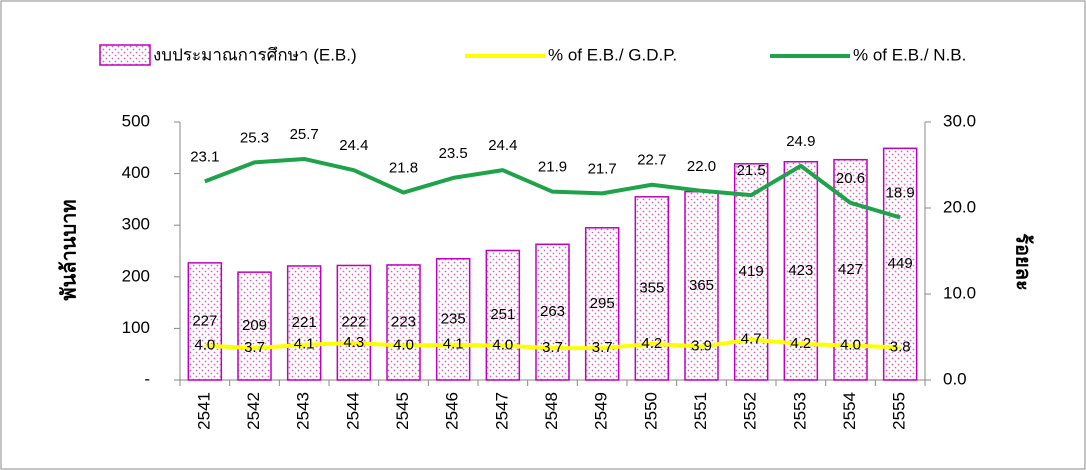 The height and width of the screenshot is (470, 1086). What do you see at coordinates (402, 411) in the screenshot?
I see `x-tick-label: 2545` at bounding box center [402, 411].